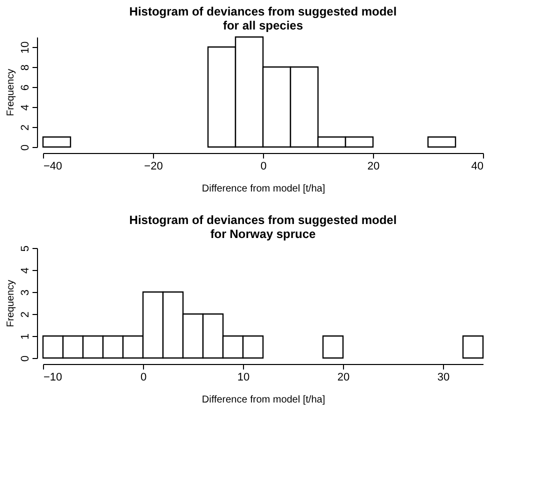 The width and height of the screenshot is (547, 491). Describe the element at coordinates (26, 292) in the screenshot. I see `y-tick-label: 3` at that location.